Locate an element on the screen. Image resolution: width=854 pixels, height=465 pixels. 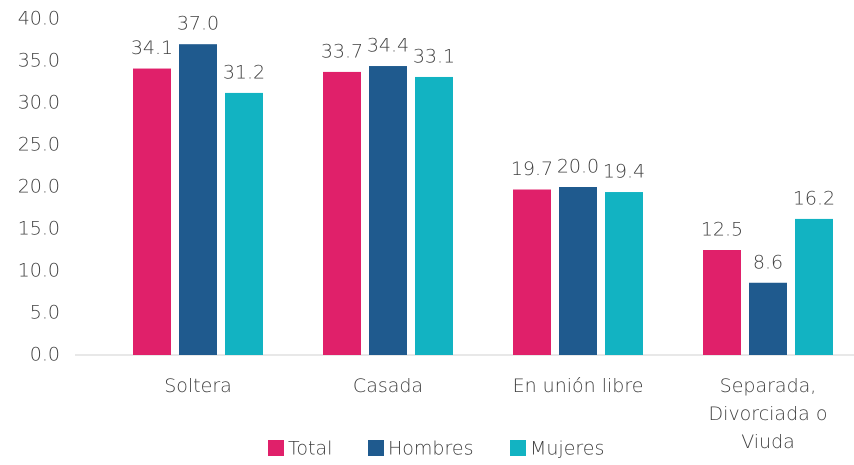
value-label: 33.7 is located at coordinates (342, 51).